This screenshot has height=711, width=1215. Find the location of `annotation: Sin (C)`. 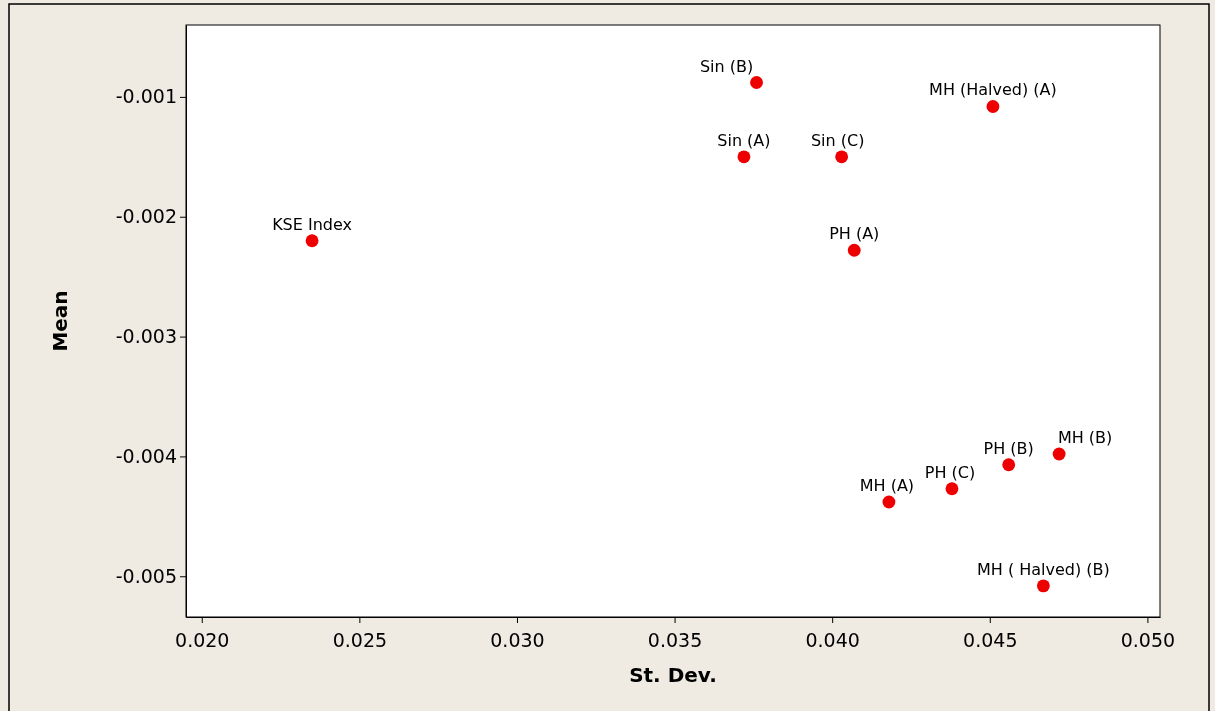

annotation: Sin (C) is located at coordinates (837, 140).